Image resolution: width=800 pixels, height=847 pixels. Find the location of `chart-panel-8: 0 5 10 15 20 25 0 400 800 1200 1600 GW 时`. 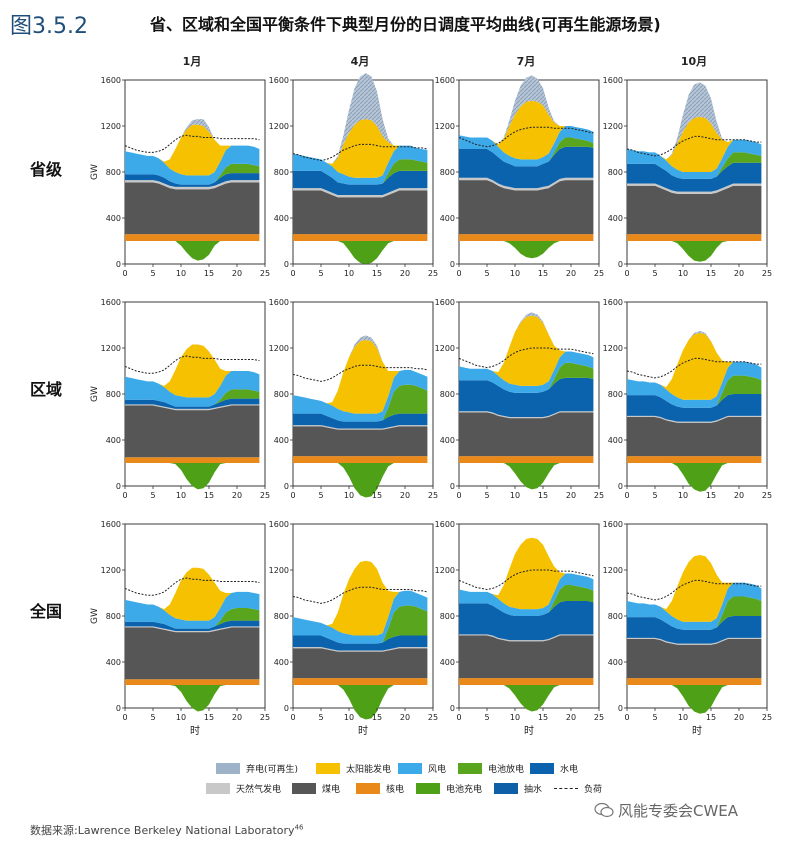

chart-panel-8: 0 5 10 15 20 25 0 400 800 1200 1600 GW 时 is located at coordinates (180, 628).